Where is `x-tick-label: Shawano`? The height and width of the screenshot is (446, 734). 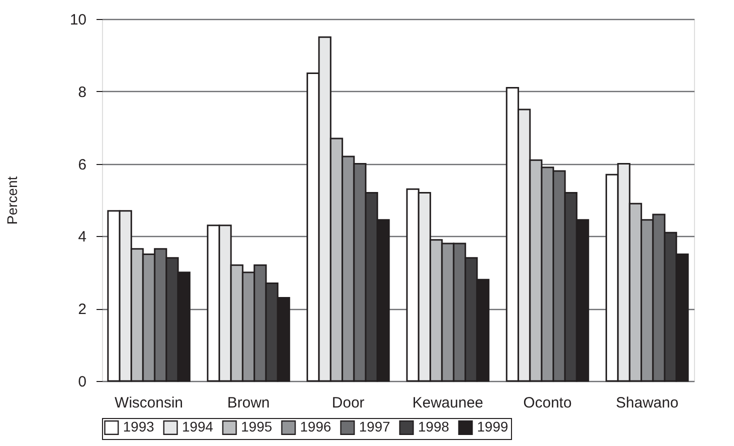 x-tick-label: Shawano is located at coordinates (647, 403).